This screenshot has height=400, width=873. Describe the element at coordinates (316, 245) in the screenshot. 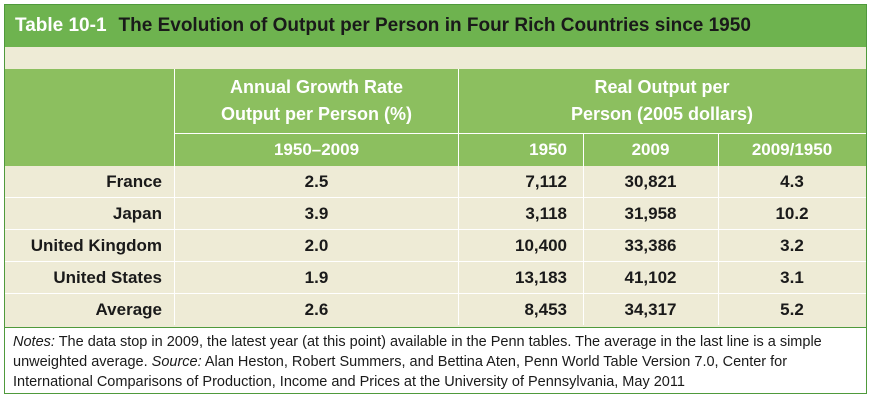

I see `row-growth: 2.0` at that location.